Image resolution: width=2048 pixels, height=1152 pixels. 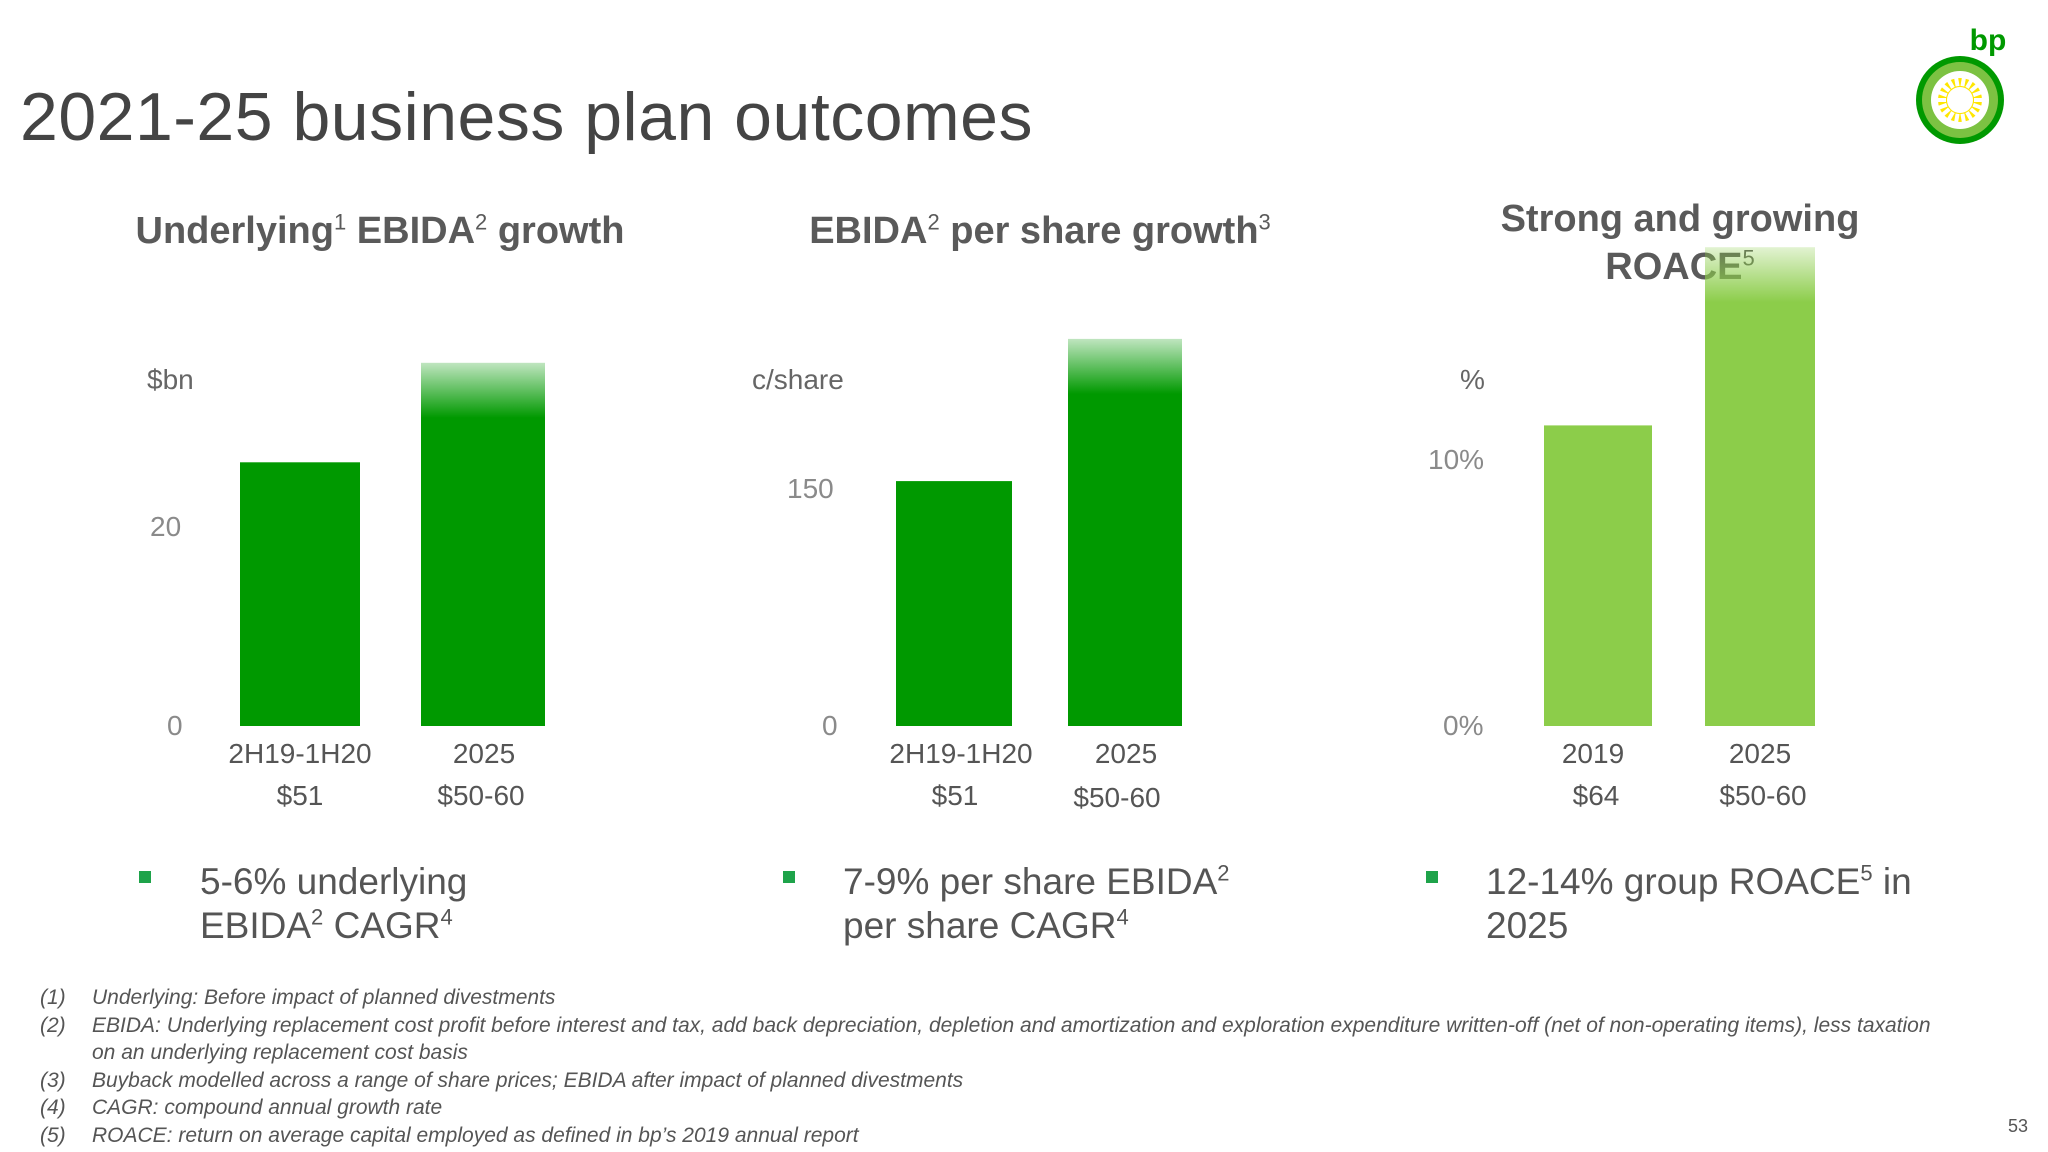 I want to click on unit-label: $bn, so click(x=170, y=379).